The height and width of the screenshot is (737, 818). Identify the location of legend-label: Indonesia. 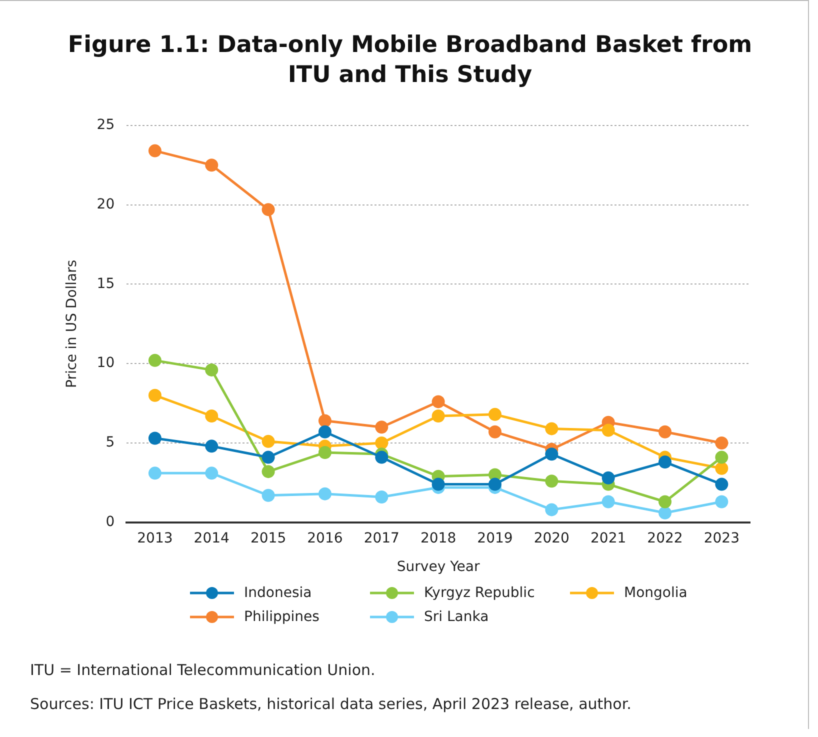
(278, 593).